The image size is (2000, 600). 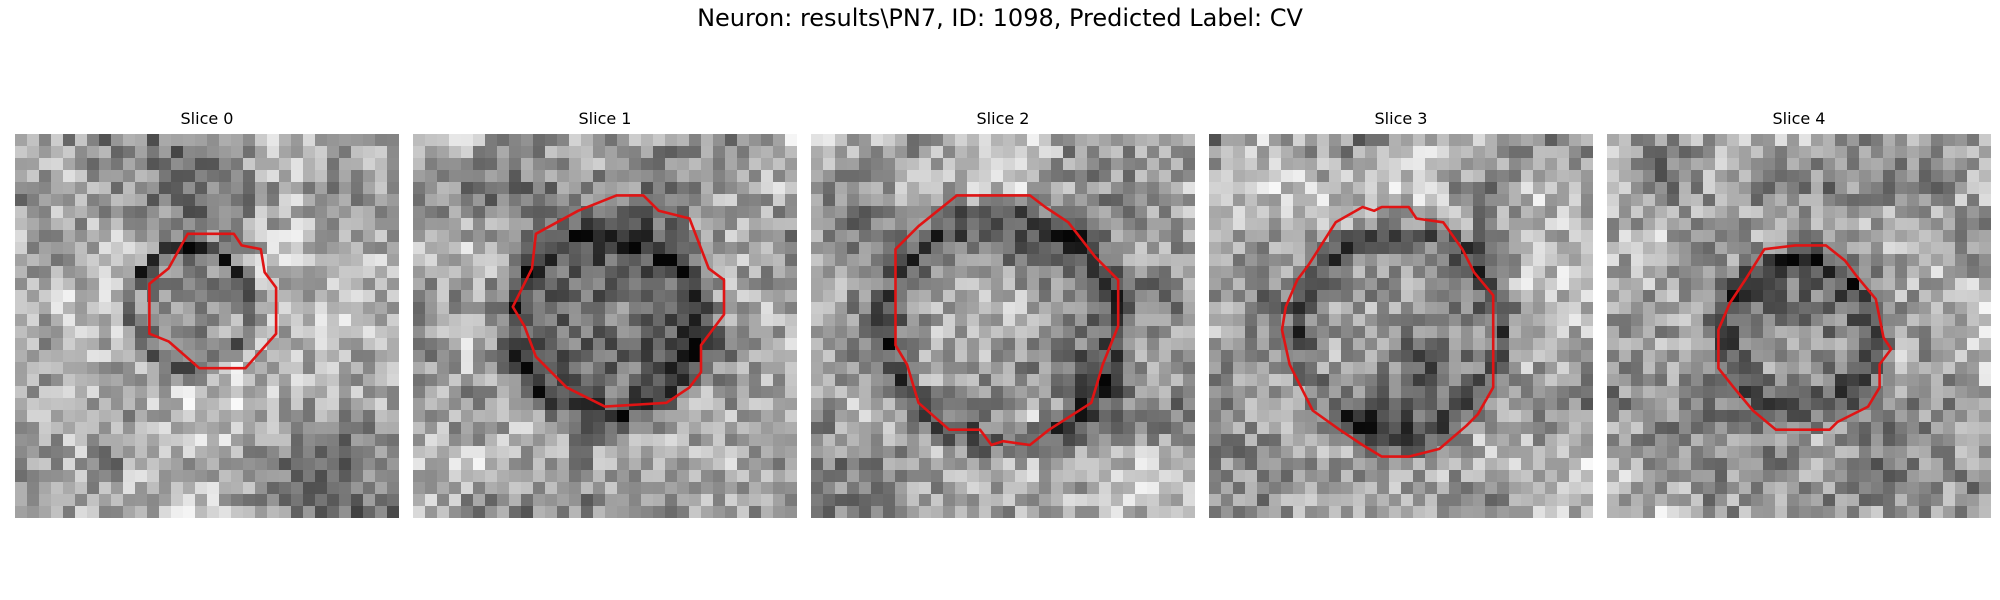 I want to click on slice-panel-1: Slice 1, so click(x=605, y=313).